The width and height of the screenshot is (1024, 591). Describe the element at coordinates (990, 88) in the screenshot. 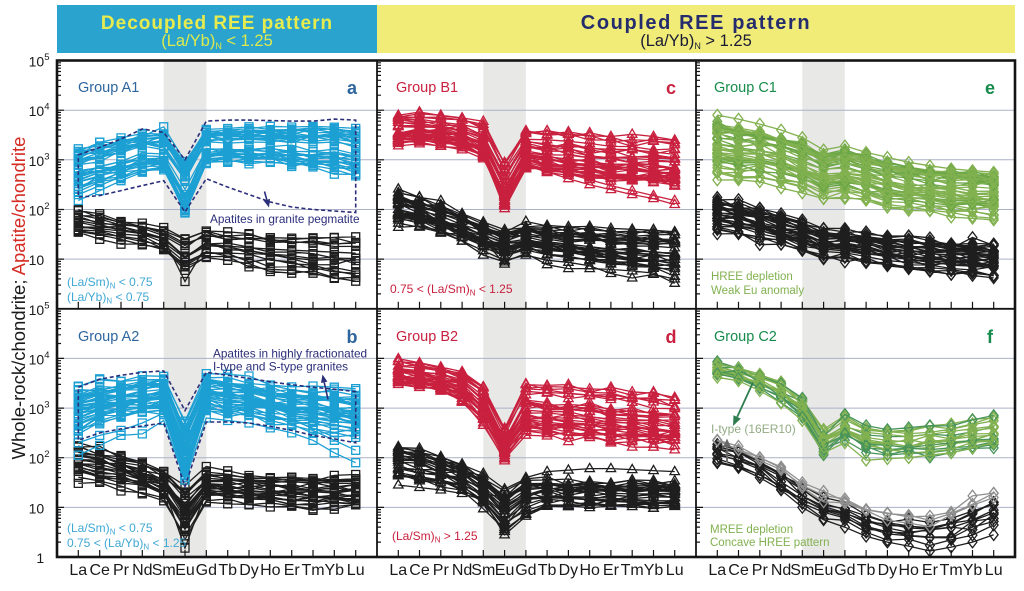

I see `svg-text: e` at that location.